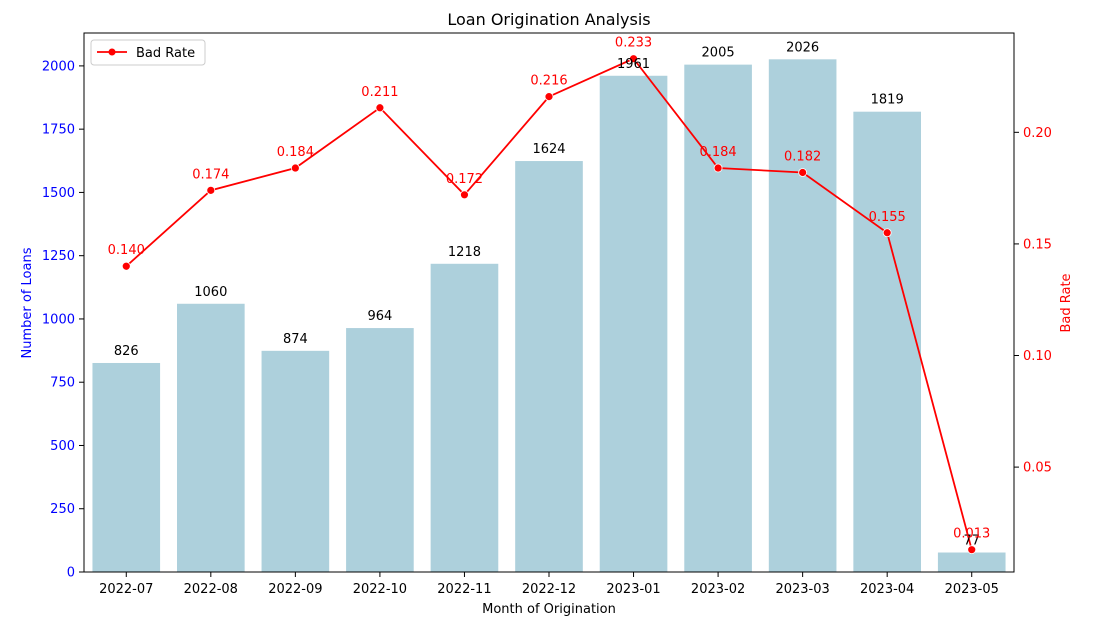  Describe the element at coordinates (1037, 468) in the screenshot. I see `y2-tick-label-0: 0.05` at that location.